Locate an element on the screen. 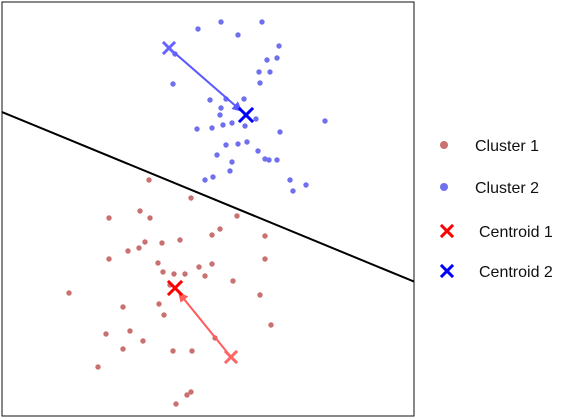 This screenshot has height=418, width=574. legend-label: Centroid 1 is located at coordinates (516, 232).